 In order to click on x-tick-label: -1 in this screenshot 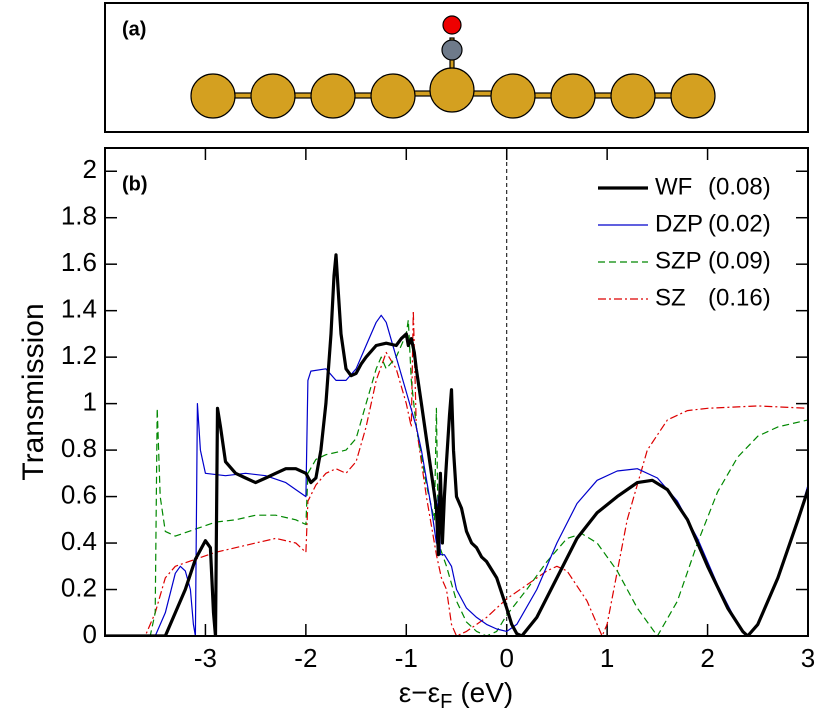, I will do `click(406, 658)`.